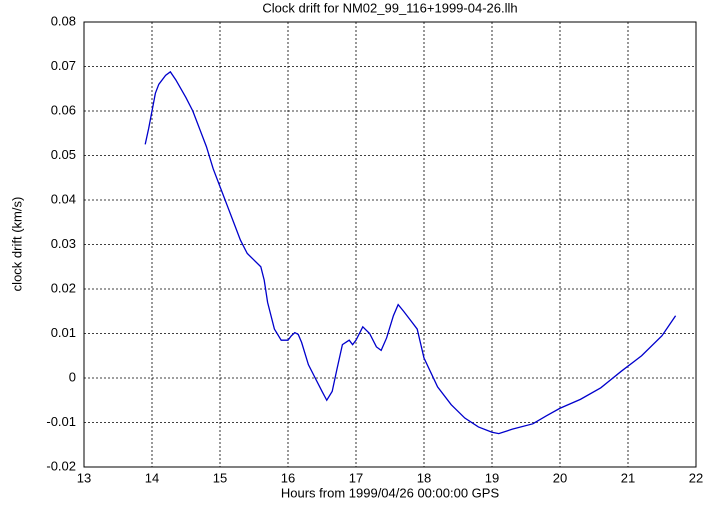 This screenshot has width=721, height=505. What do you see at coordinates (390, 492) in the screenshot?
I see `x-axis-label: Hours from 1999/04/26 00:00:00 GPS` at bounding box center [390, 492].